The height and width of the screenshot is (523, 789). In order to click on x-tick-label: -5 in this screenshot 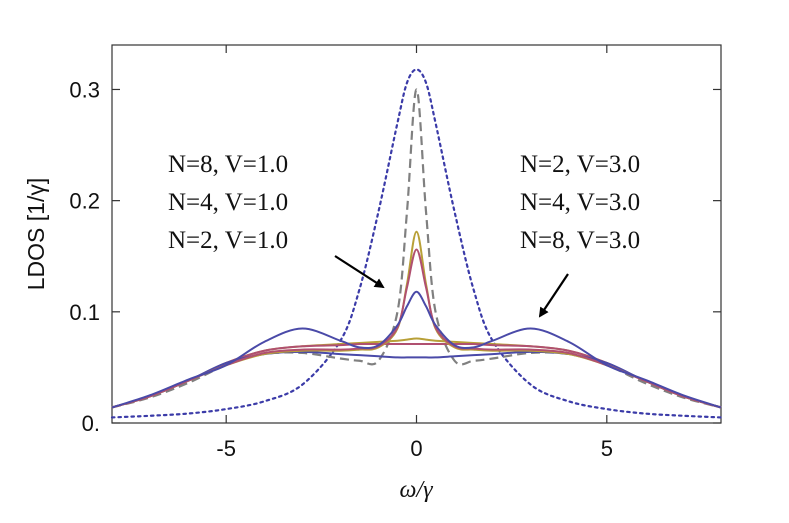, I will do `click(226, 448)`.